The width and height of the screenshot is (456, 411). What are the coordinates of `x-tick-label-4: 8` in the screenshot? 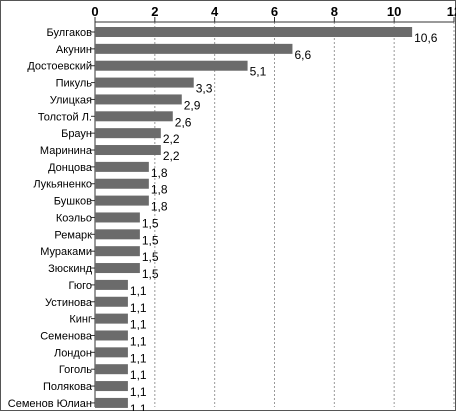 It's located at (334, 11).